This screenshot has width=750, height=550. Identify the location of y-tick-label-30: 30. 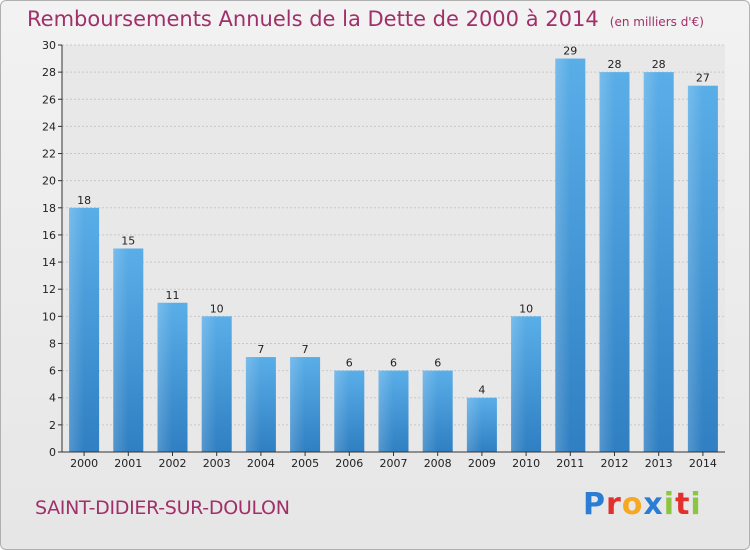
(49, 45).